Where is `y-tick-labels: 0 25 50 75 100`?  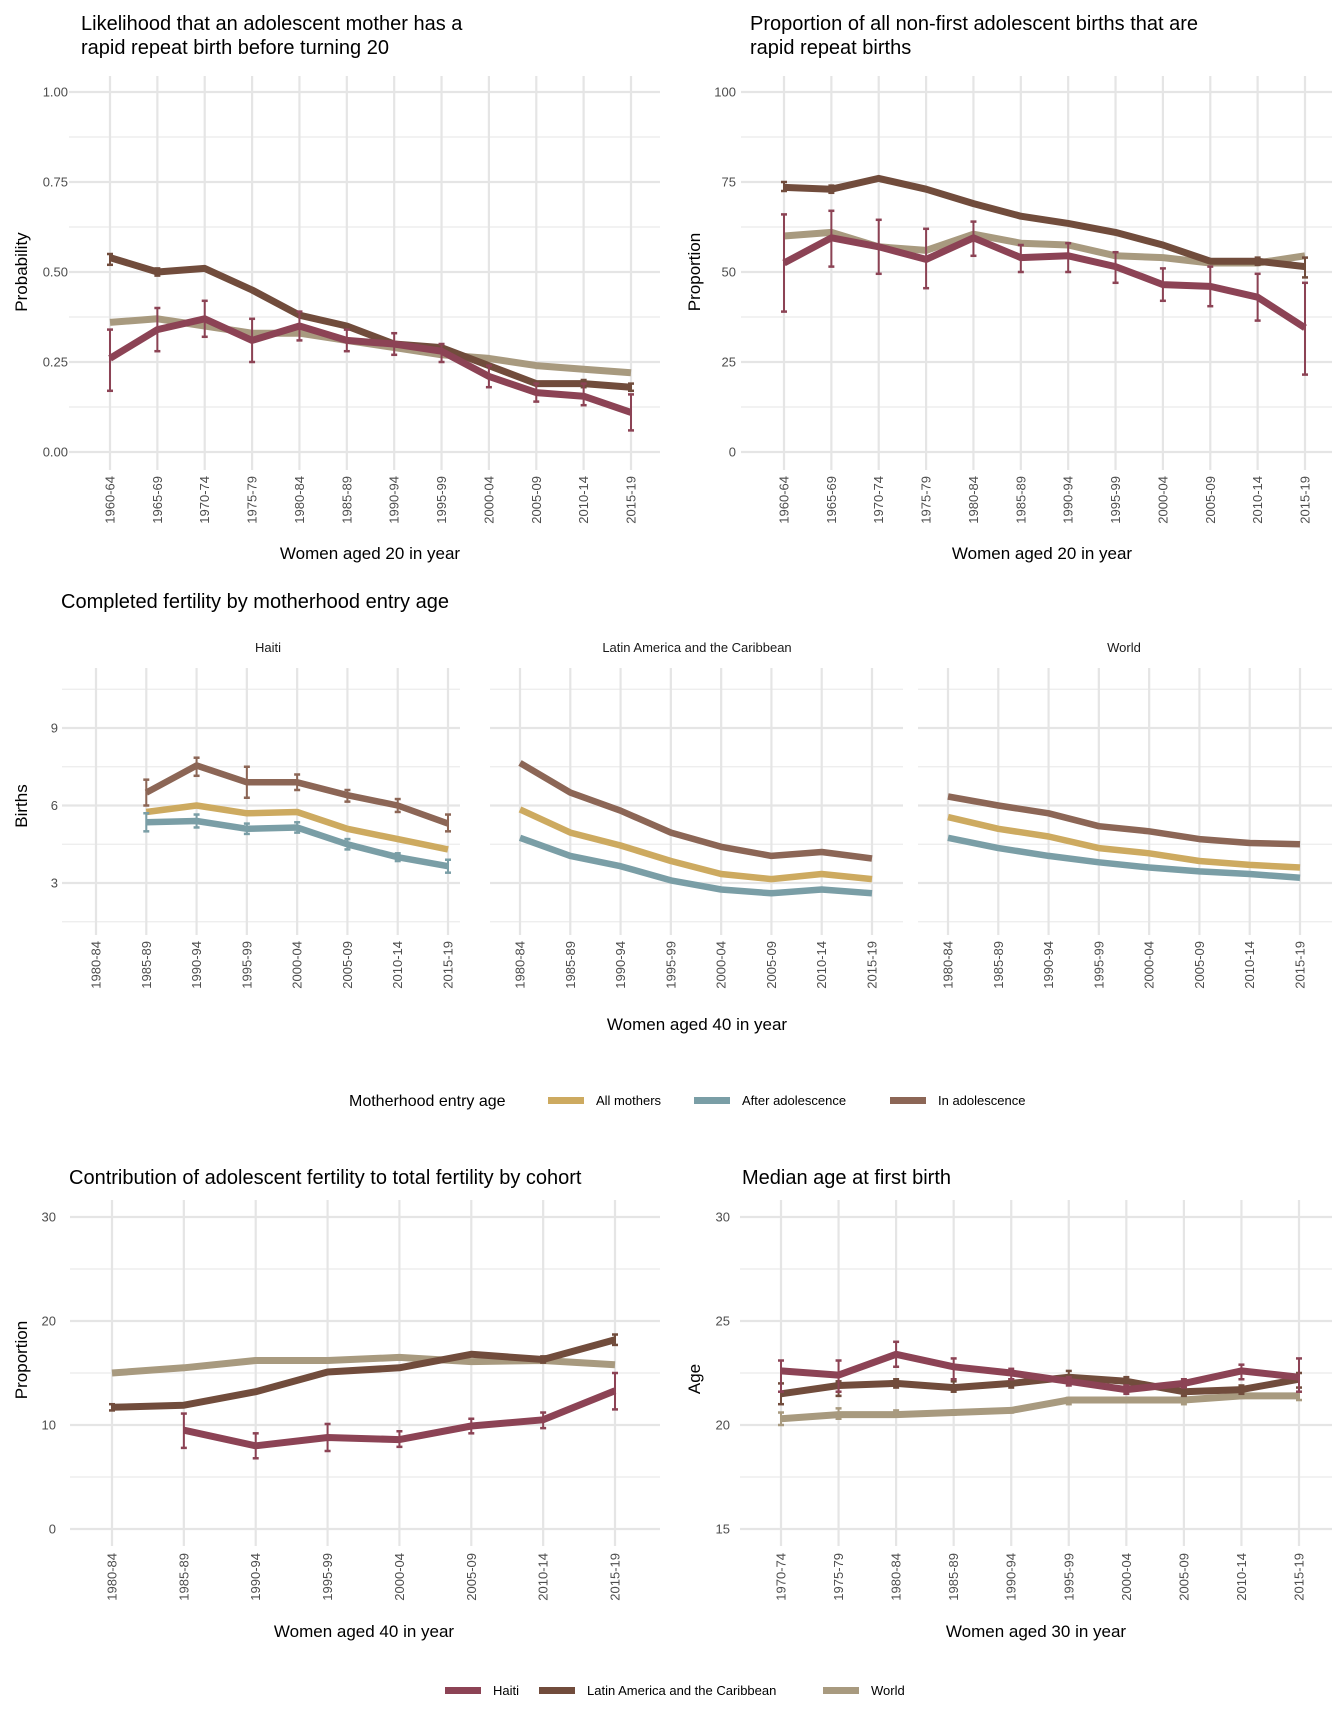 y-tick-labels: 0 25 50 75 100 is located at coordinates (725, 272).